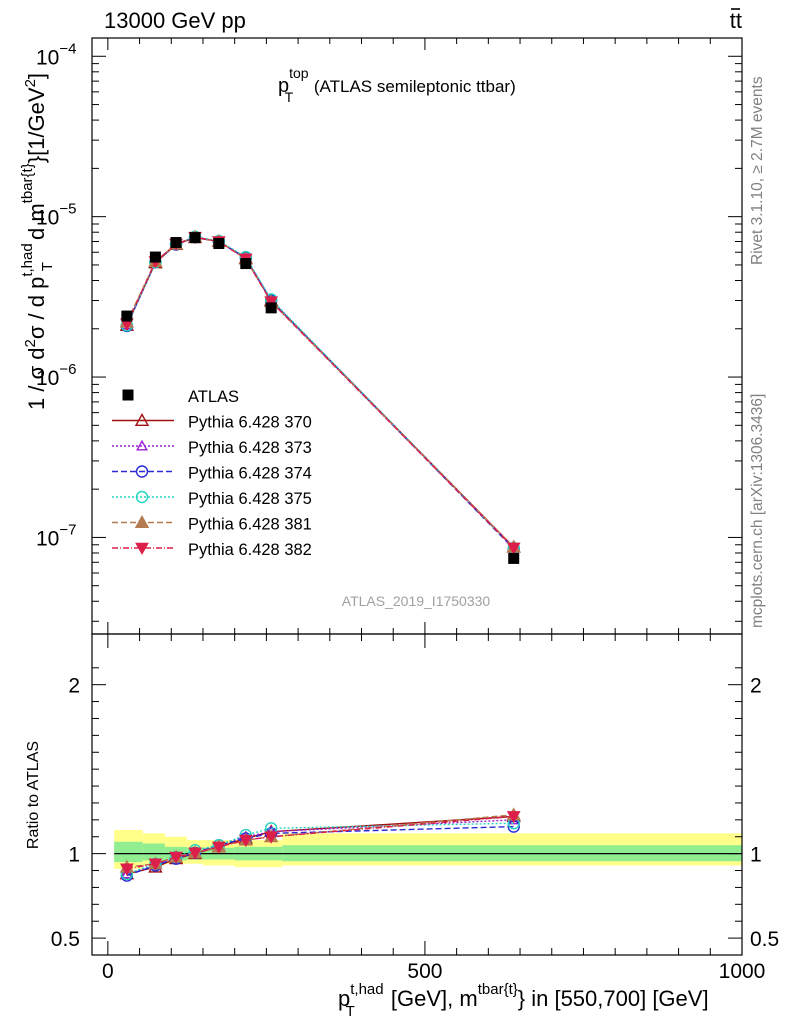 The height and width of the screenshot is (1024, 786). Describe the element at coordinates (67, 209) in the screenshot. I see `y-tick-label-exp: −5` at that location.